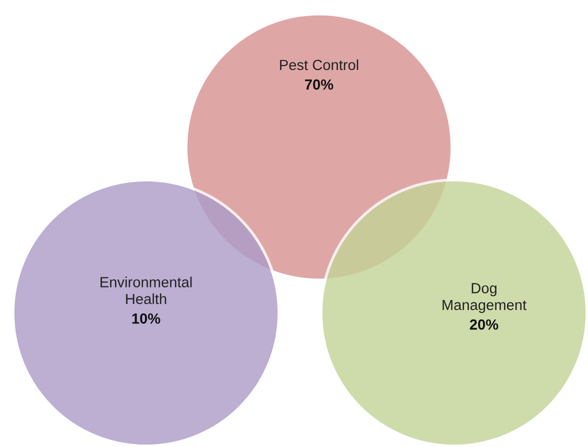  What do you see at coordinates (319, 84) in the screenshot?
I see `data-label: 70%` at bounding box center [319, 84].